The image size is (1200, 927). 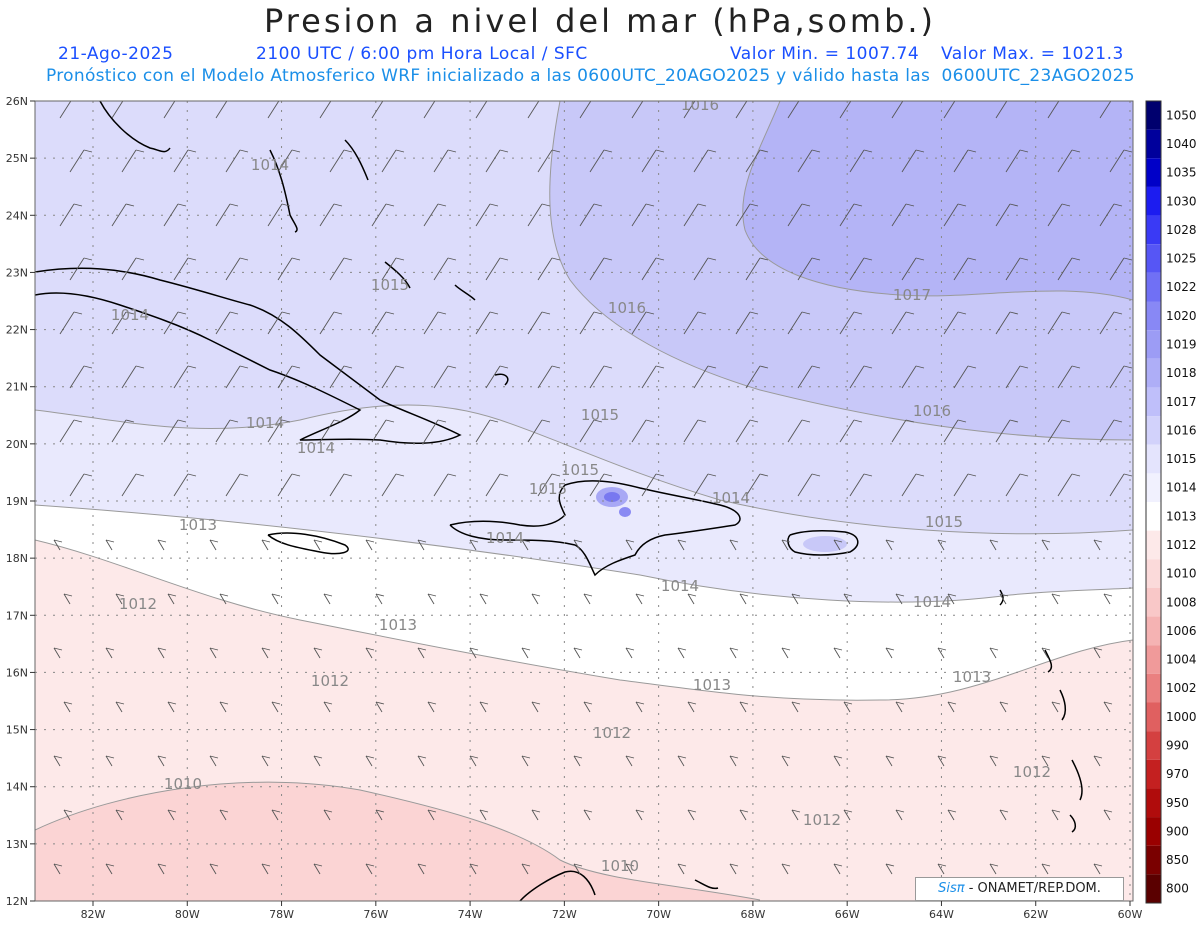 I want to click on colorbar-label: 970, so click(x=1177, y=774).